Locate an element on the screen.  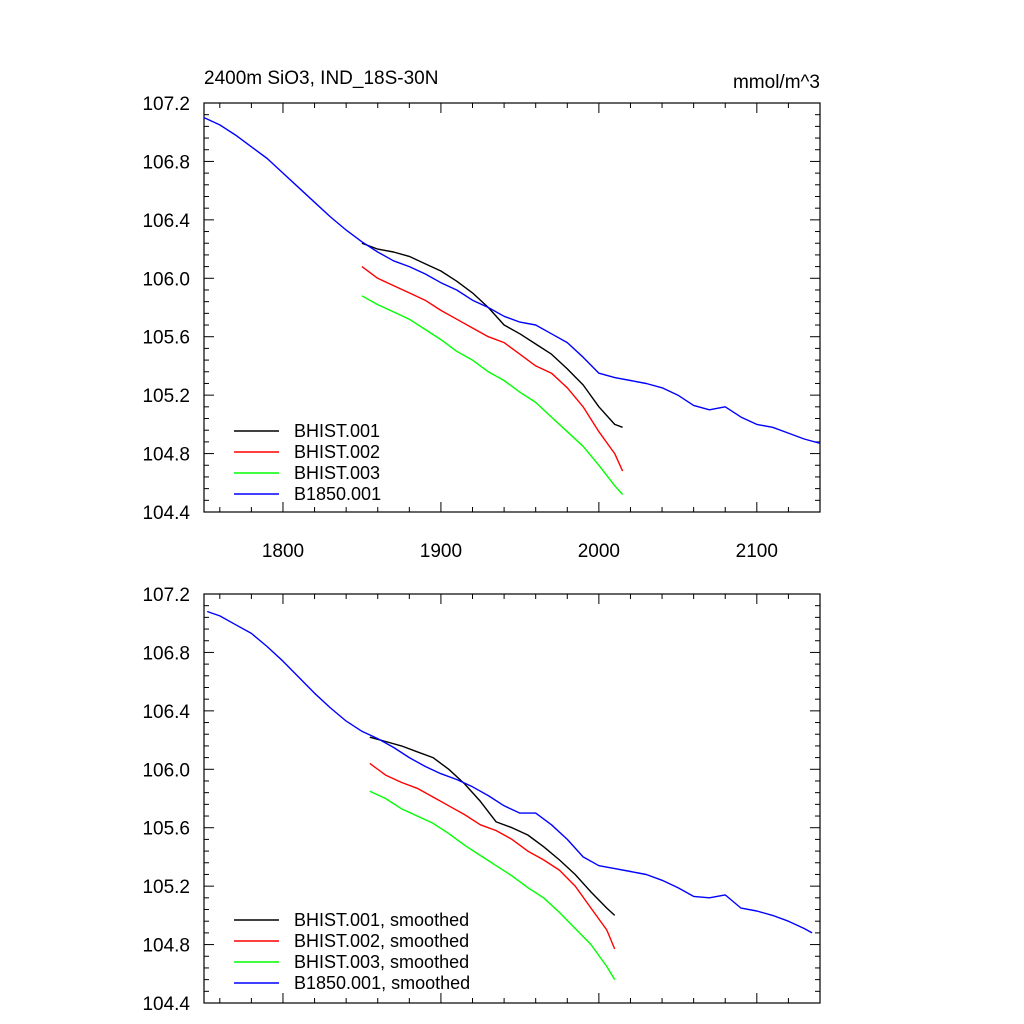
series-line-bhist-002-smoothed is located at coordinates (492, 856).